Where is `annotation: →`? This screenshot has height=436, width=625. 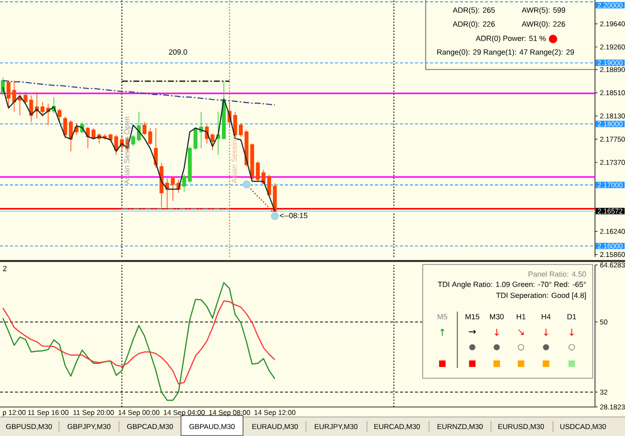 annotation: → is located at coordinates (472, 332).